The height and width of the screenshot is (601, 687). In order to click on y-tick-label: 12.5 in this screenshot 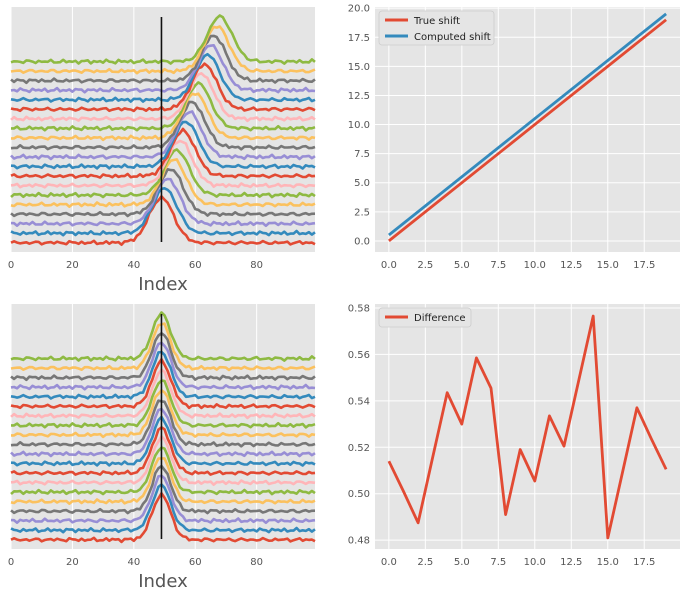, I will do `click(359, 96)`.